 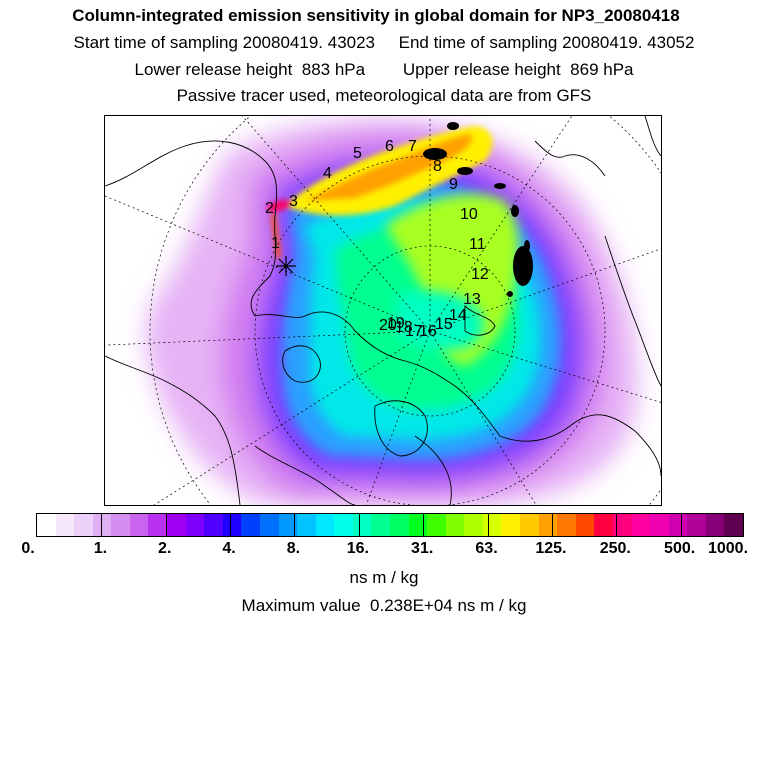 I want to click on traj-label-19: 19, so click(x=396, y=323).